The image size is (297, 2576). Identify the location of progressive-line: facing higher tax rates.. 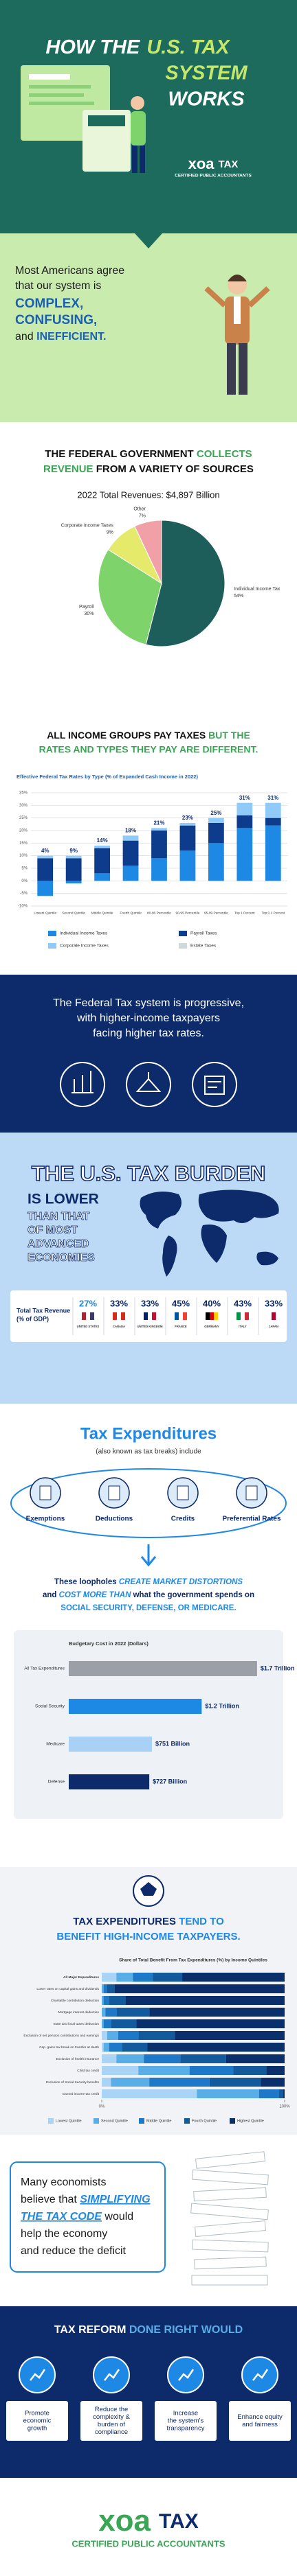
(148, 1033).